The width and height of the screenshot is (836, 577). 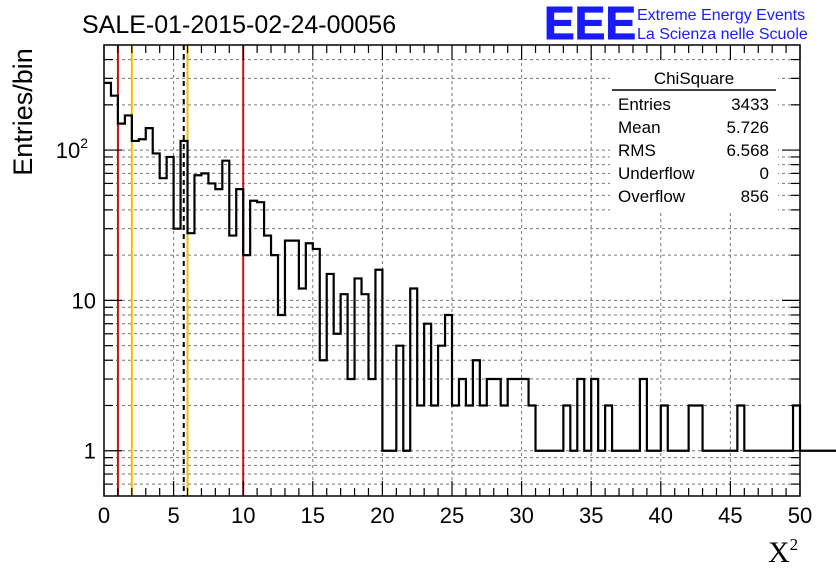 I want to click on x-tick-label: 0, so click(x=104, y=515).